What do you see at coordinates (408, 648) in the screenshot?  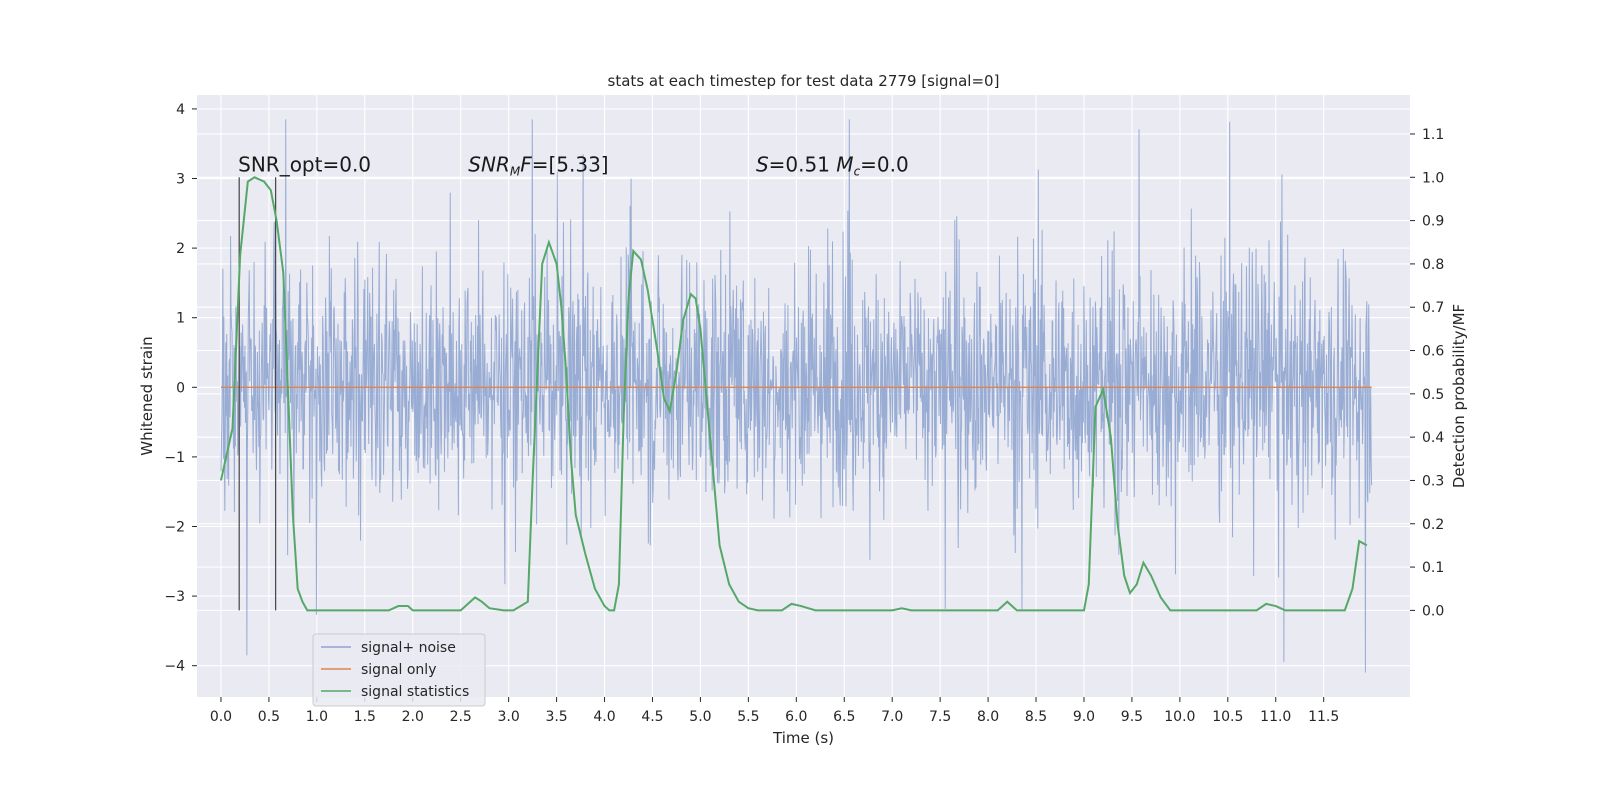 I see `legend-label-signal-noise: signal+ noise` at bounding box center [408, 648].